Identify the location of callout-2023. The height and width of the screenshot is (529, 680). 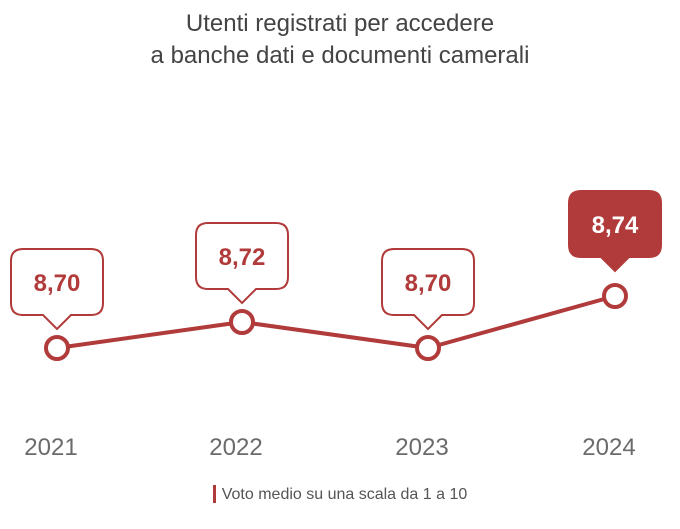
(428, 289).